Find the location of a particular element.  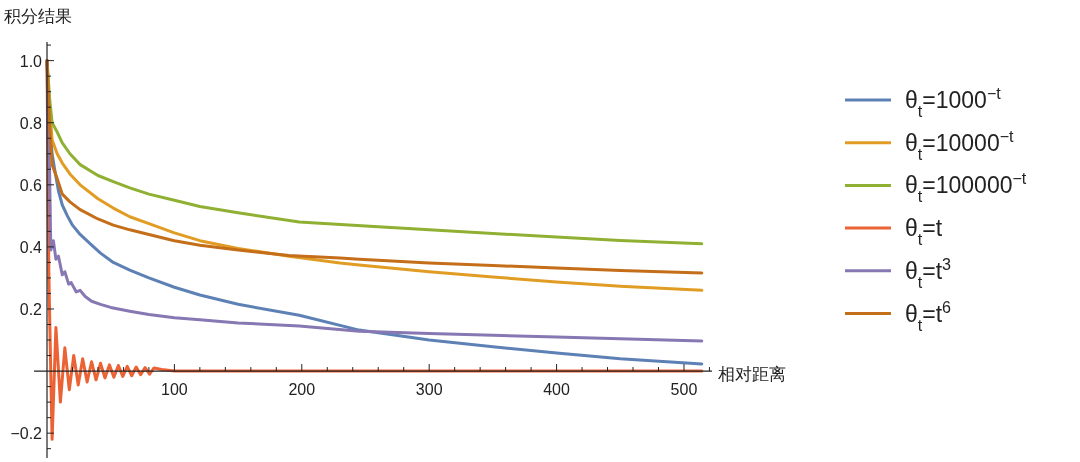

x-tick-label: 300 is located at coordinates (429, 390).